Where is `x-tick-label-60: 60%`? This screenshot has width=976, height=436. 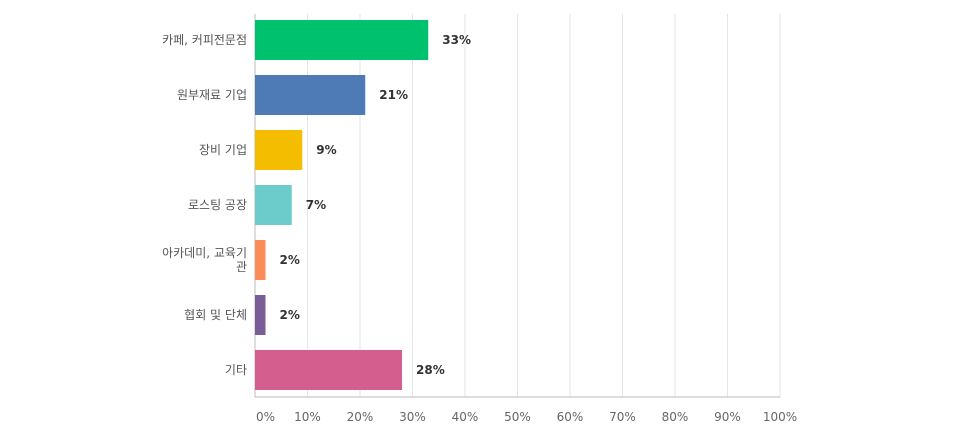
x-tick-label-60: 60% is located at coordinates (570, 417).